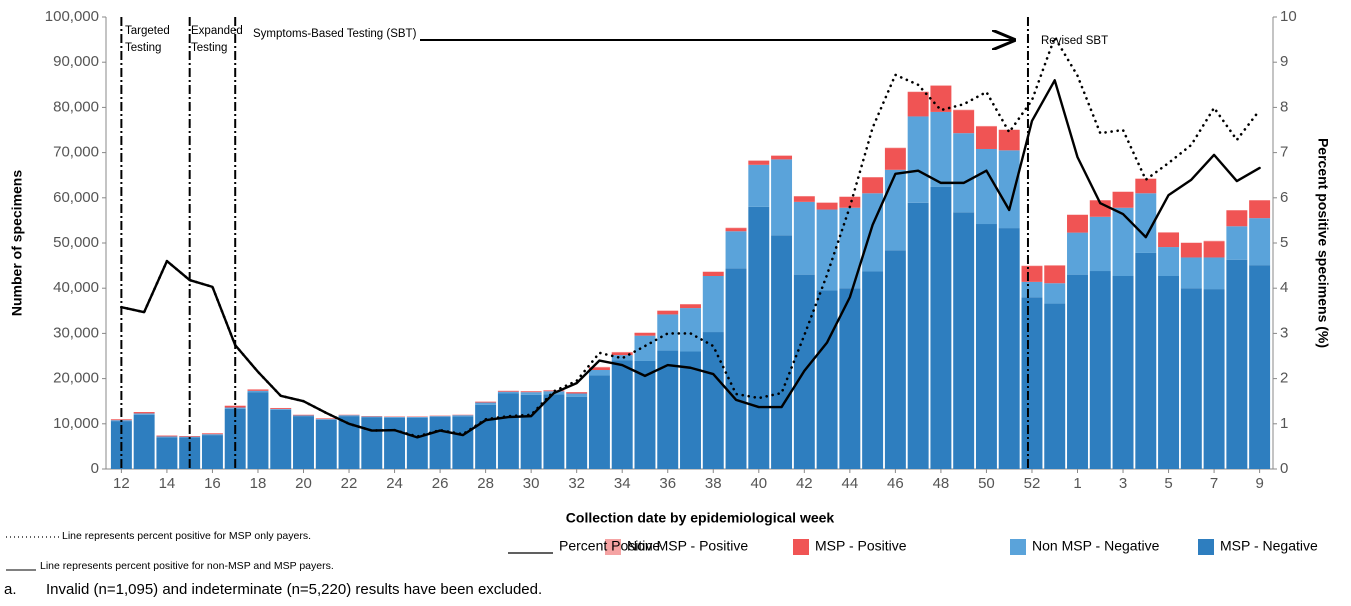 This screenshot has width=1351, height=606. What do you see at coordinates (258, 483) in the screenshot?
I see `x-tick-label: 18` at bounding box center [258, 483].